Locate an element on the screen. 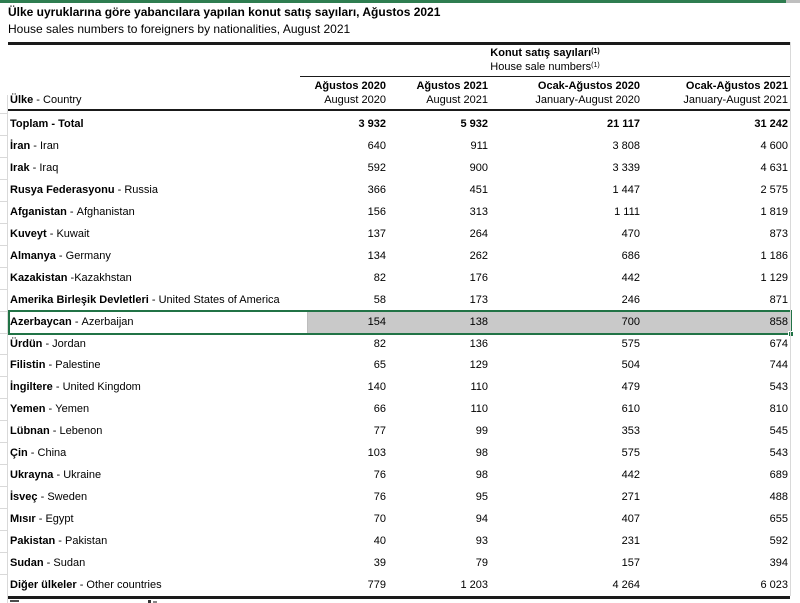 The width and height of the screenshot is (800, 603). country-cell: Kazakistan - Kazakhstan is located at coordinates (158, 278).